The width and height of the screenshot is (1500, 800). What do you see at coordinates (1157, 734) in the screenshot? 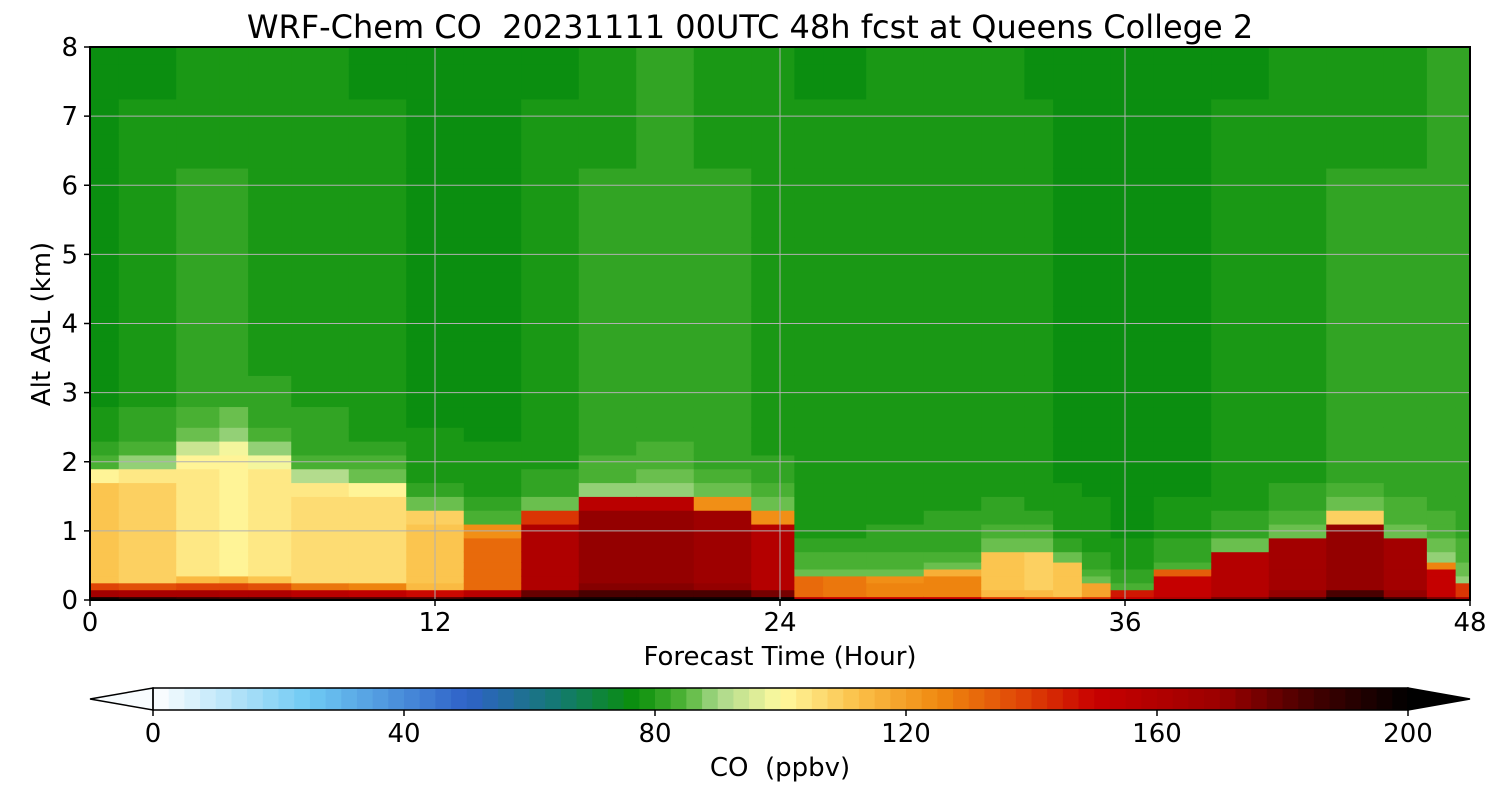
I see `colorbar-tick-label: 160` at bounding box center [1157, 734].